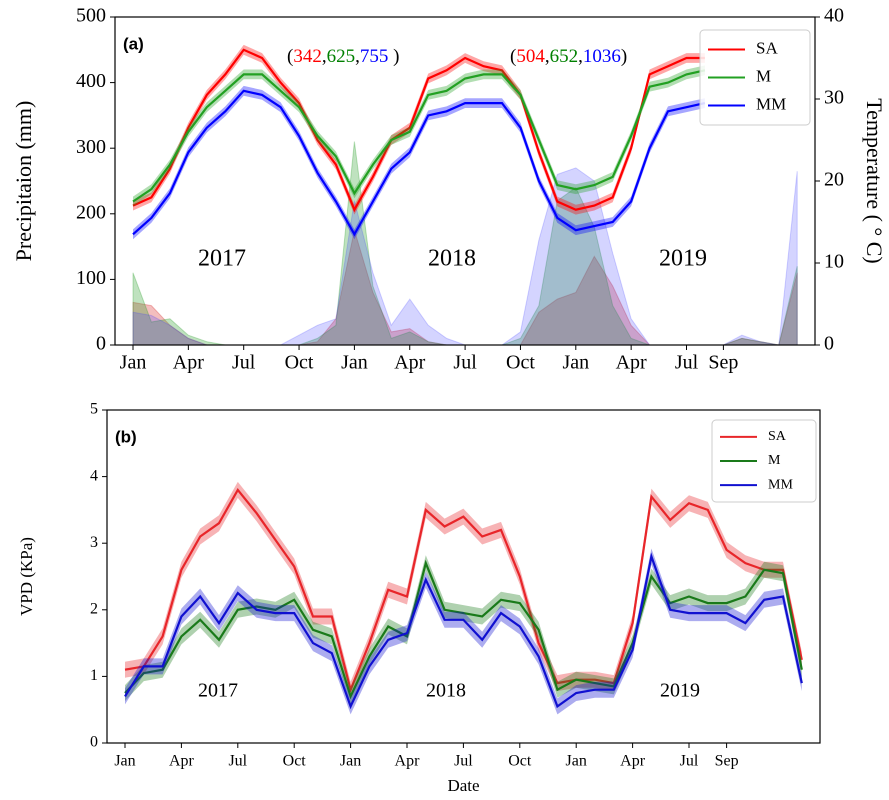  What do you see at coordinates (133, 43) in the screenshot?
I see `panel-label: (a)` at bounding box center [133, 43].